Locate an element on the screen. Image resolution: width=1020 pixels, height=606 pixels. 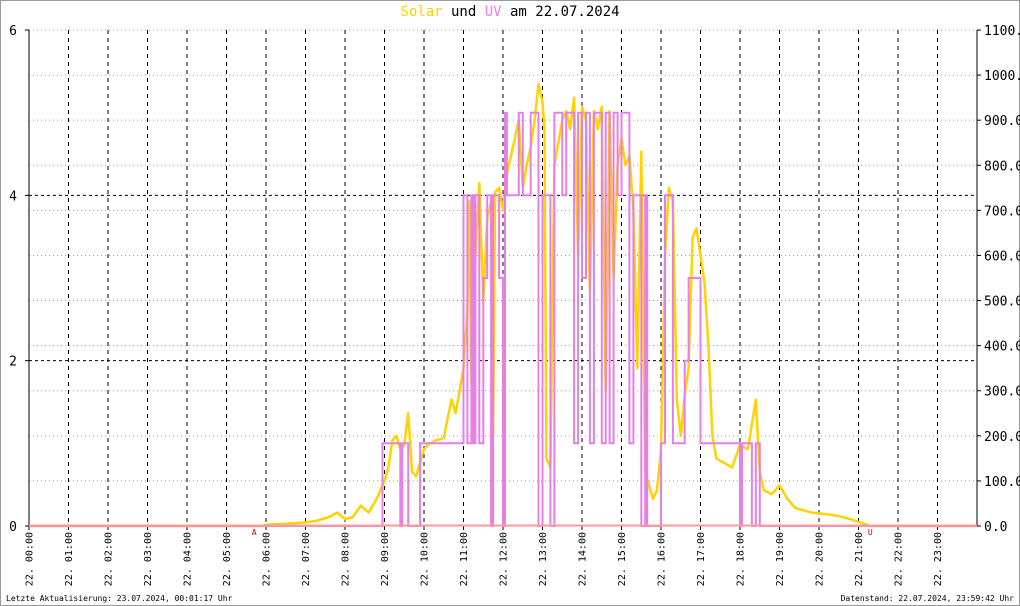
x-tick-label-17: 22. 17:00 is located at coordinates (701, 559).